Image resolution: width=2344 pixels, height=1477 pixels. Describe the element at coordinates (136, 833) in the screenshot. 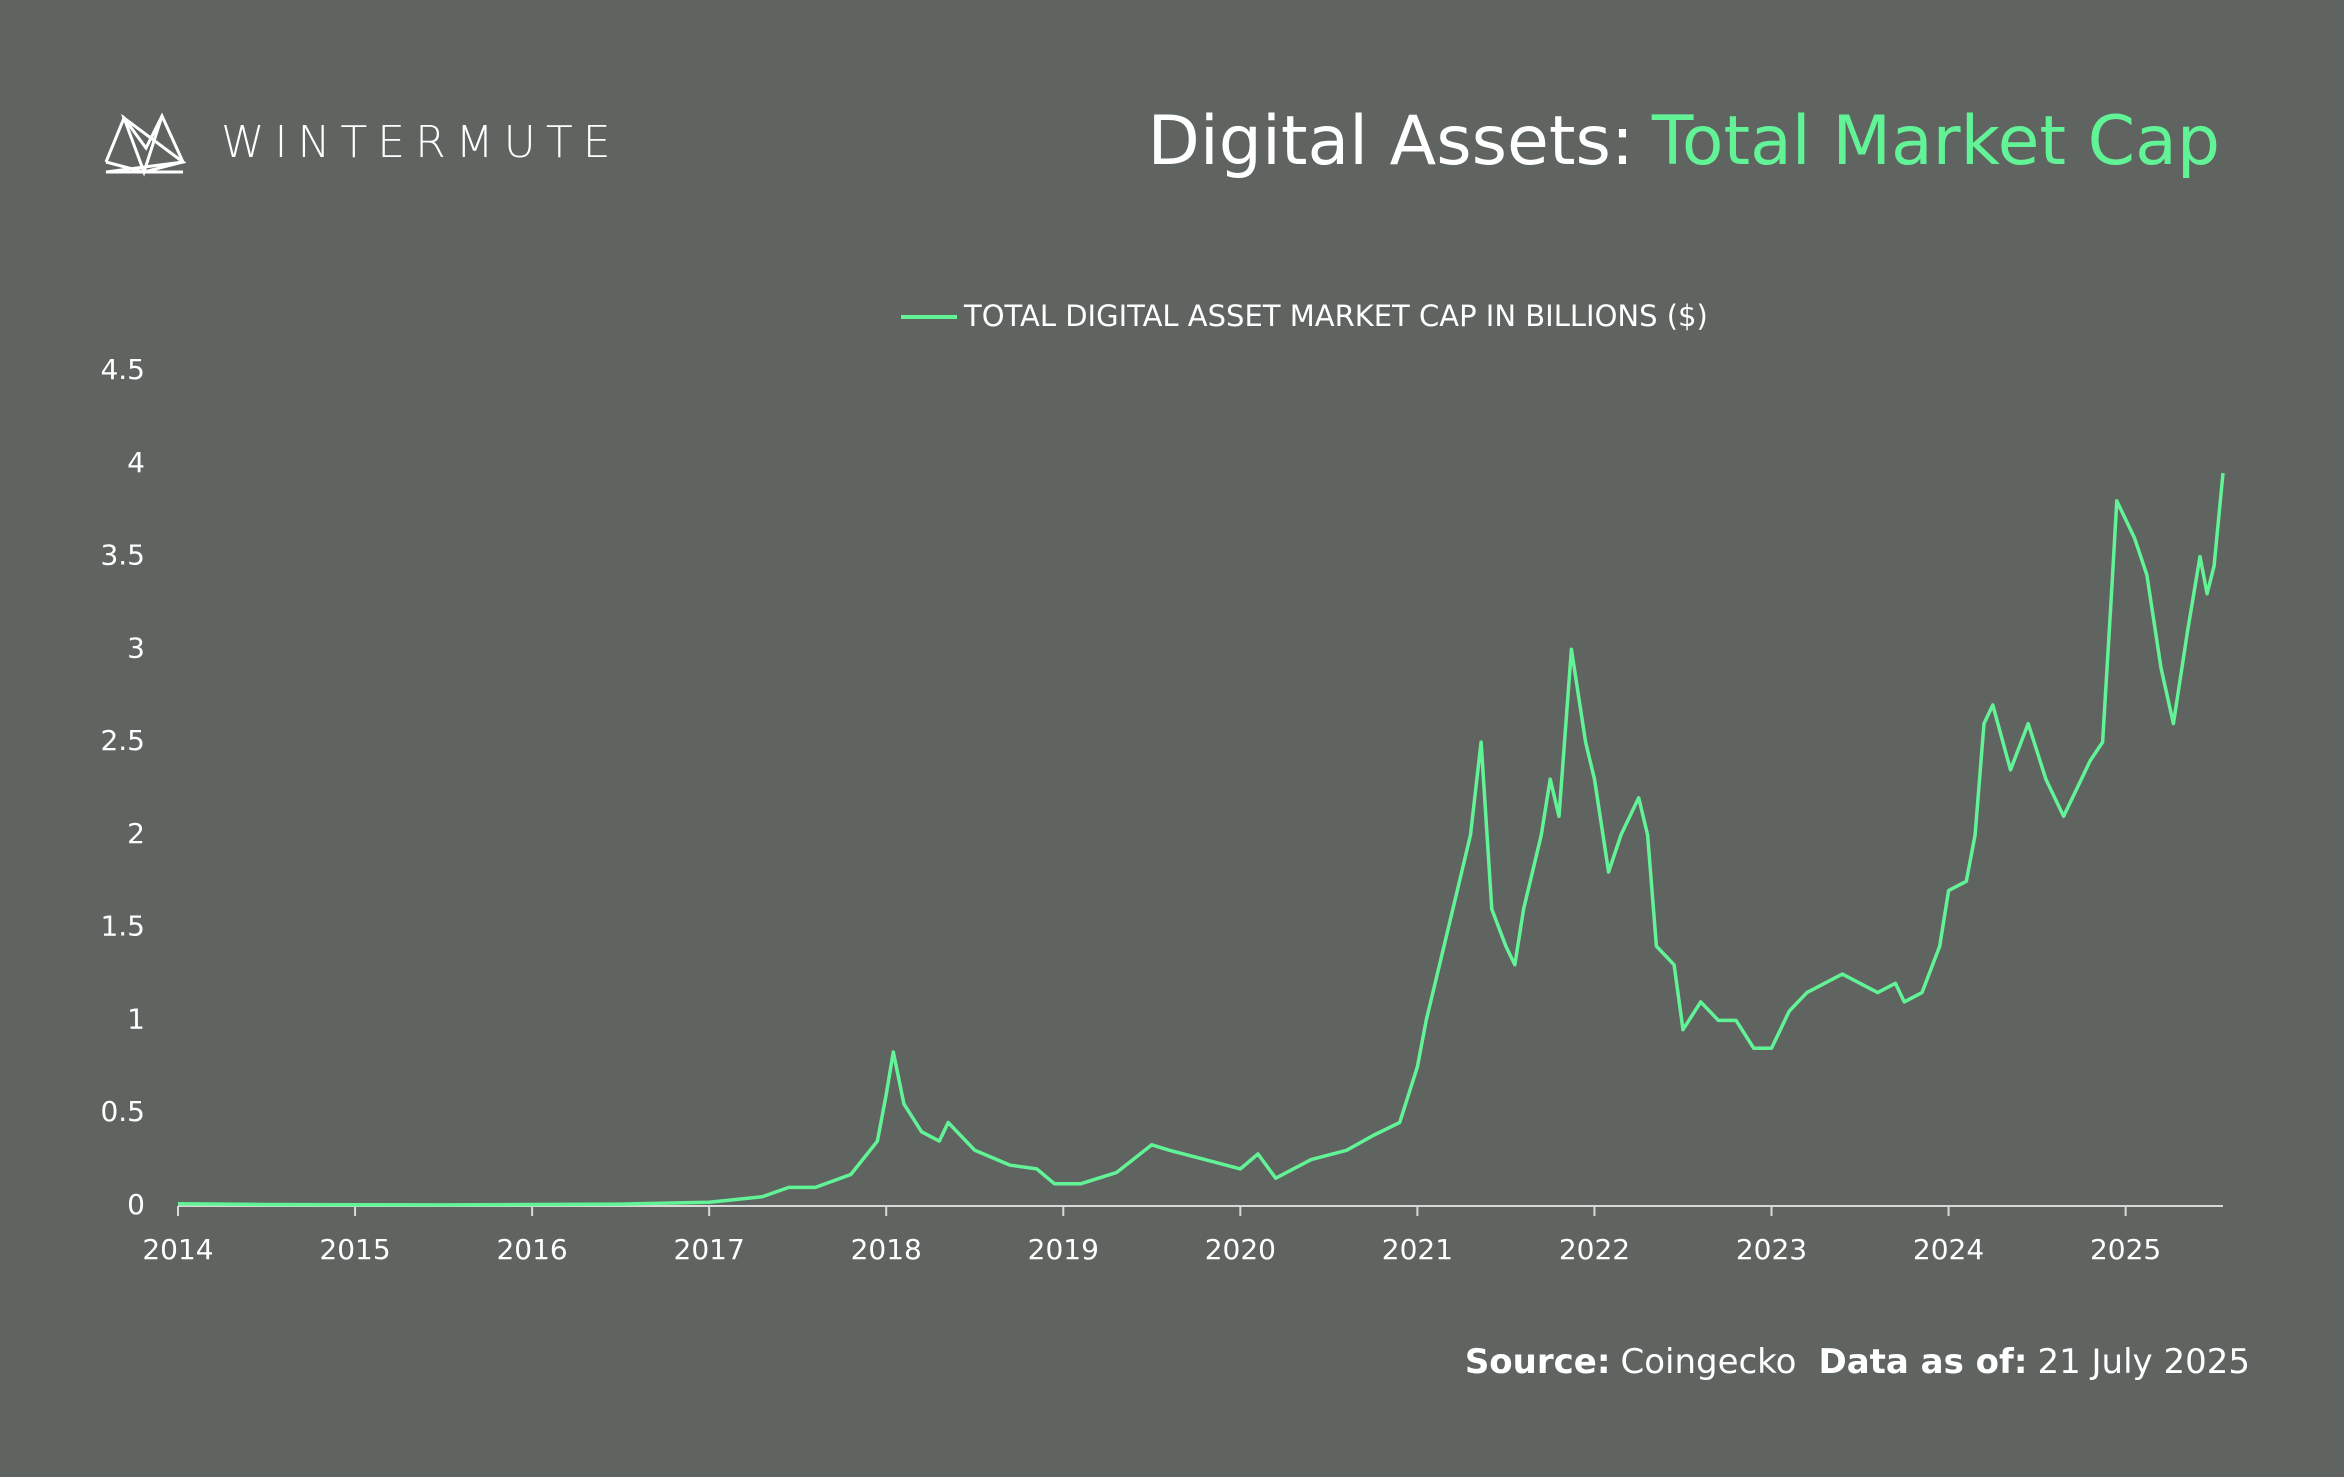

I see `y-tick-label: 2` at that location.